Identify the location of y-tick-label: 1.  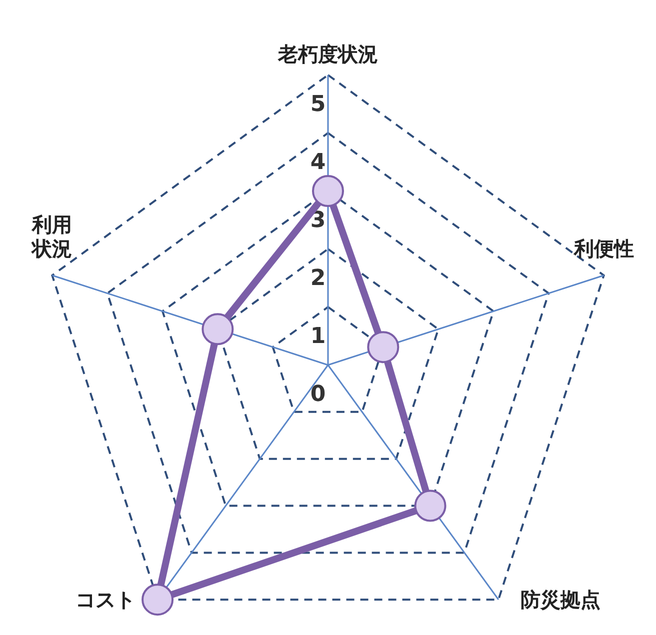
(318, 336).